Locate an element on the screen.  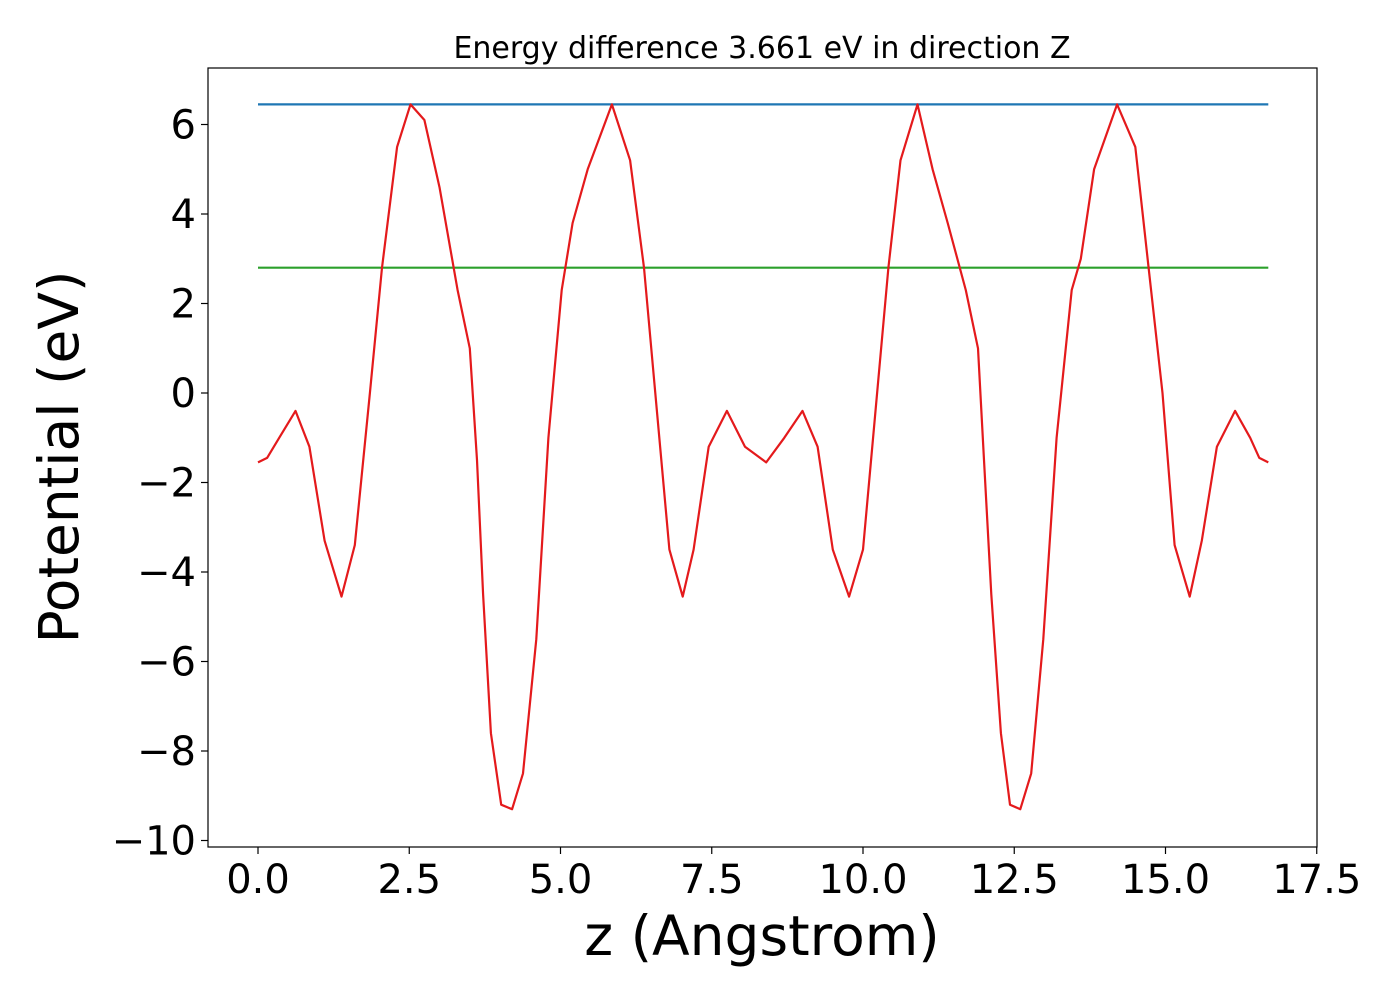
x-tick-label: 0.0 is located at coordinates (258, 880).